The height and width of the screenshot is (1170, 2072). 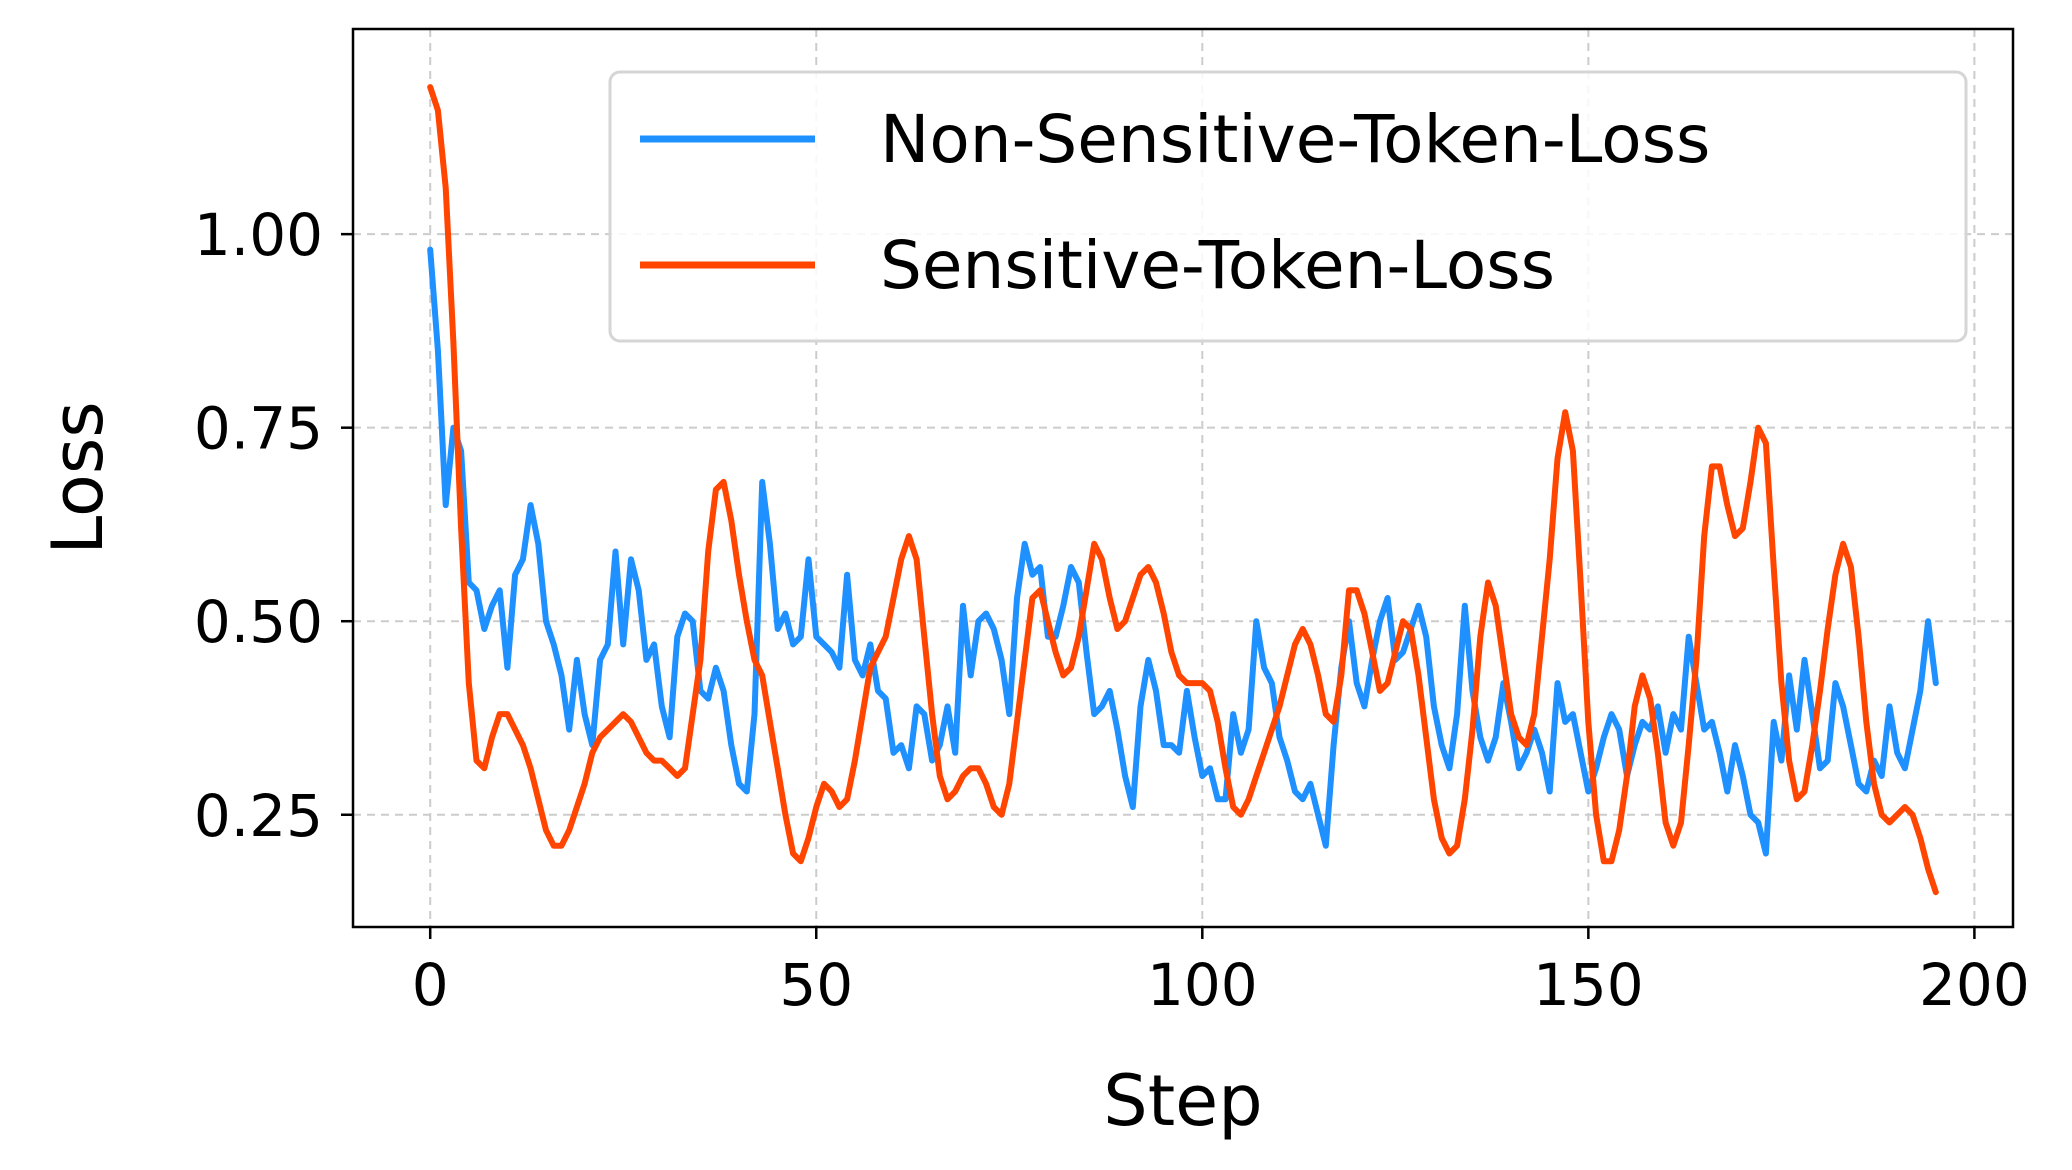 What do you see at coordinates (1182, 1101) in the screenshot?
I see `x-axis-title: Step` at bounding box center [1182, 1101].